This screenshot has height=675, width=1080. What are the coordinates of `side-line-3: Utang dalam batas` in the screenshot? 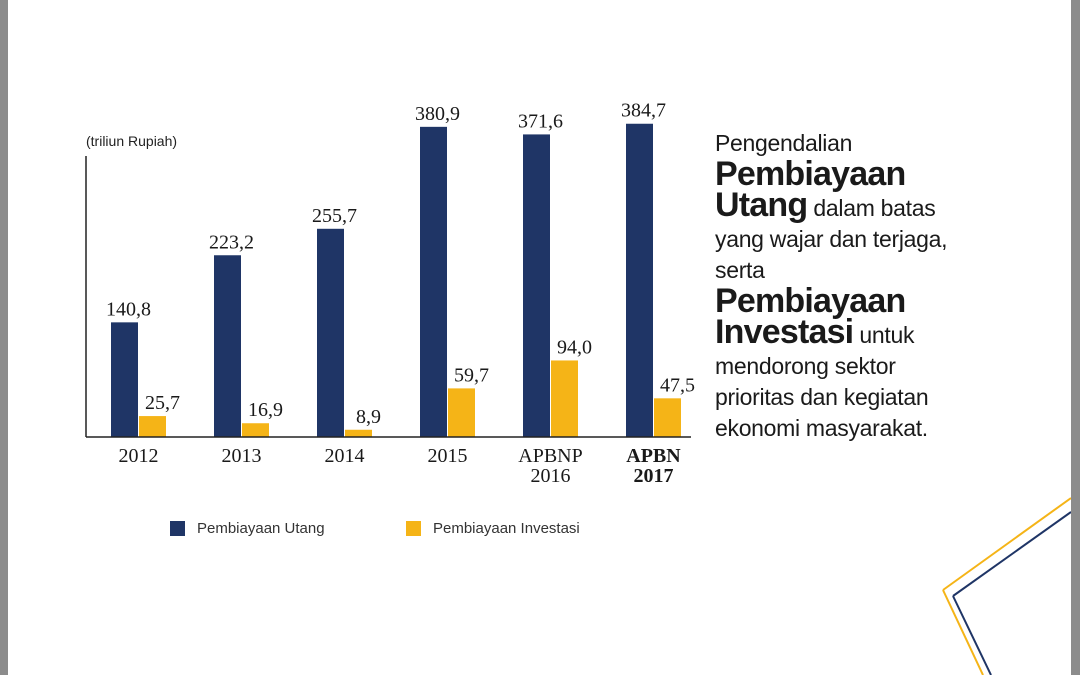 It's located at (865, 206).